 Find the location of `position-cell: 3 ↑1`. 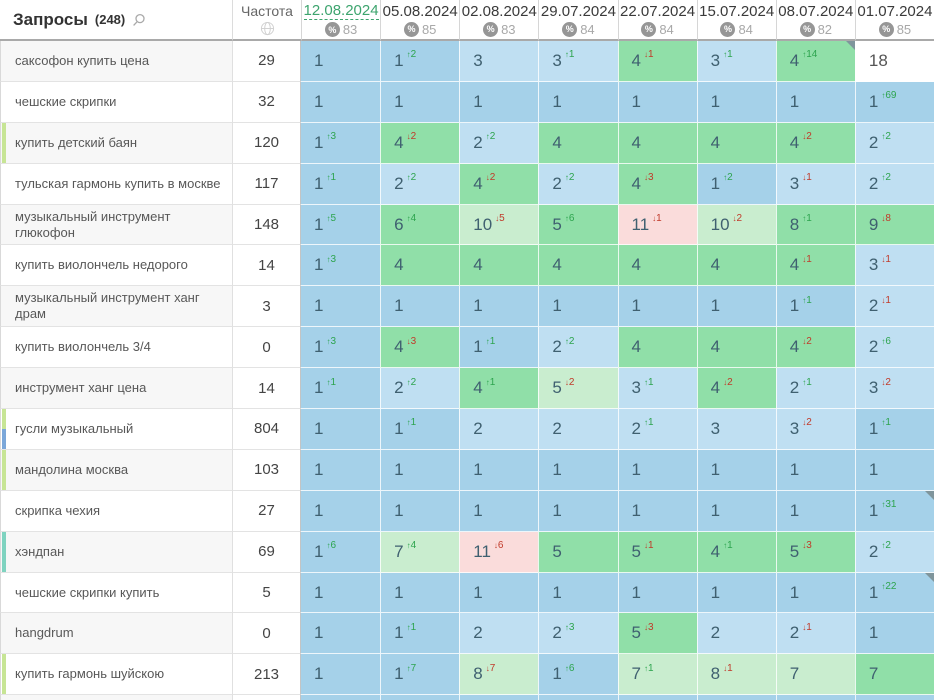

position-cell: 3 ↑1 is located at coordinates (736, 61).